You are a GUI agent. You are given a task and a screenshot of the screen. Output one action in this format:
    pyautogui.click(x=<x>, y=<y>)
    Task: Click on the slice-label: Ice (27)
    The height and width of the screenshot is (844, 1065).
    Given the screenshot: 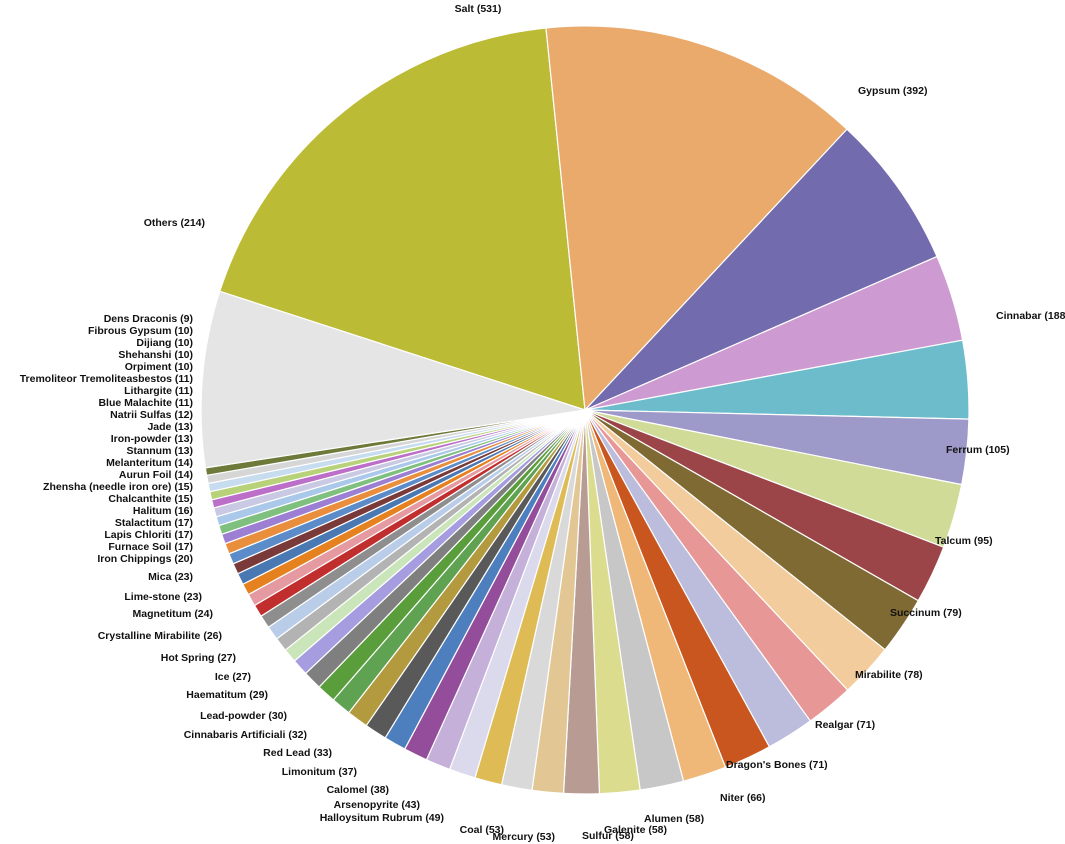 What is the action you would take?
    pyautogui.click(x=233, y=677)
    